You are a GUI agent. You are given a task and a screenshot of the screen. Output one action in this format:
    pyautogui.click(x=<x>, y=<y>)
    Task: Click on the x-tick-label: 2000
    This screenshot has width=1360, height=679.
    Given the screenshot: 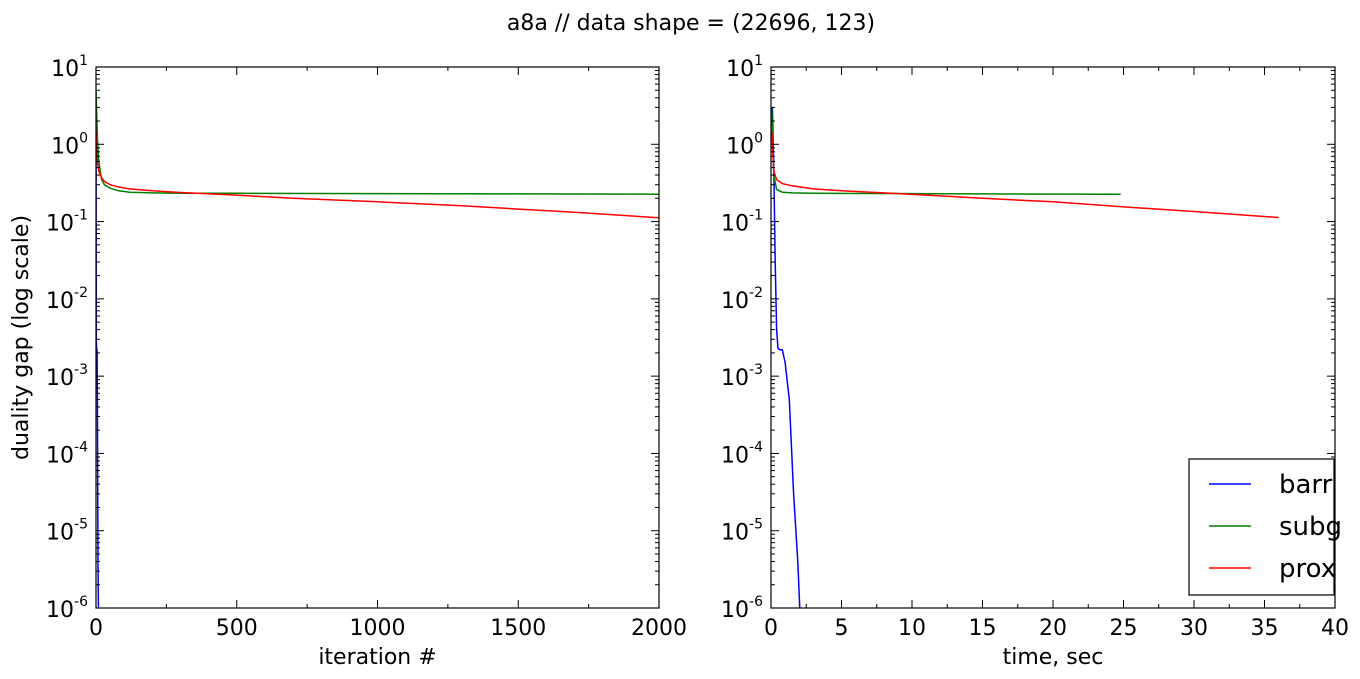 What is the action you would take?
    pyautogui.click(x=659, y=628)
    